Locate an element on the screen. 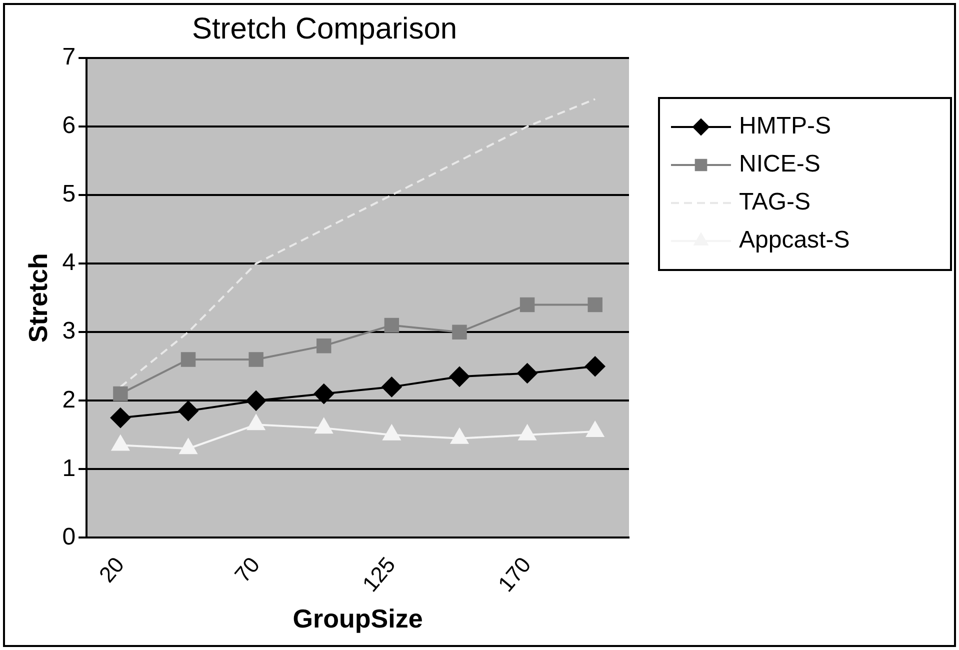 The image size is (959, 650). x-tick-label: 20 is located at coordinates (111, 570).